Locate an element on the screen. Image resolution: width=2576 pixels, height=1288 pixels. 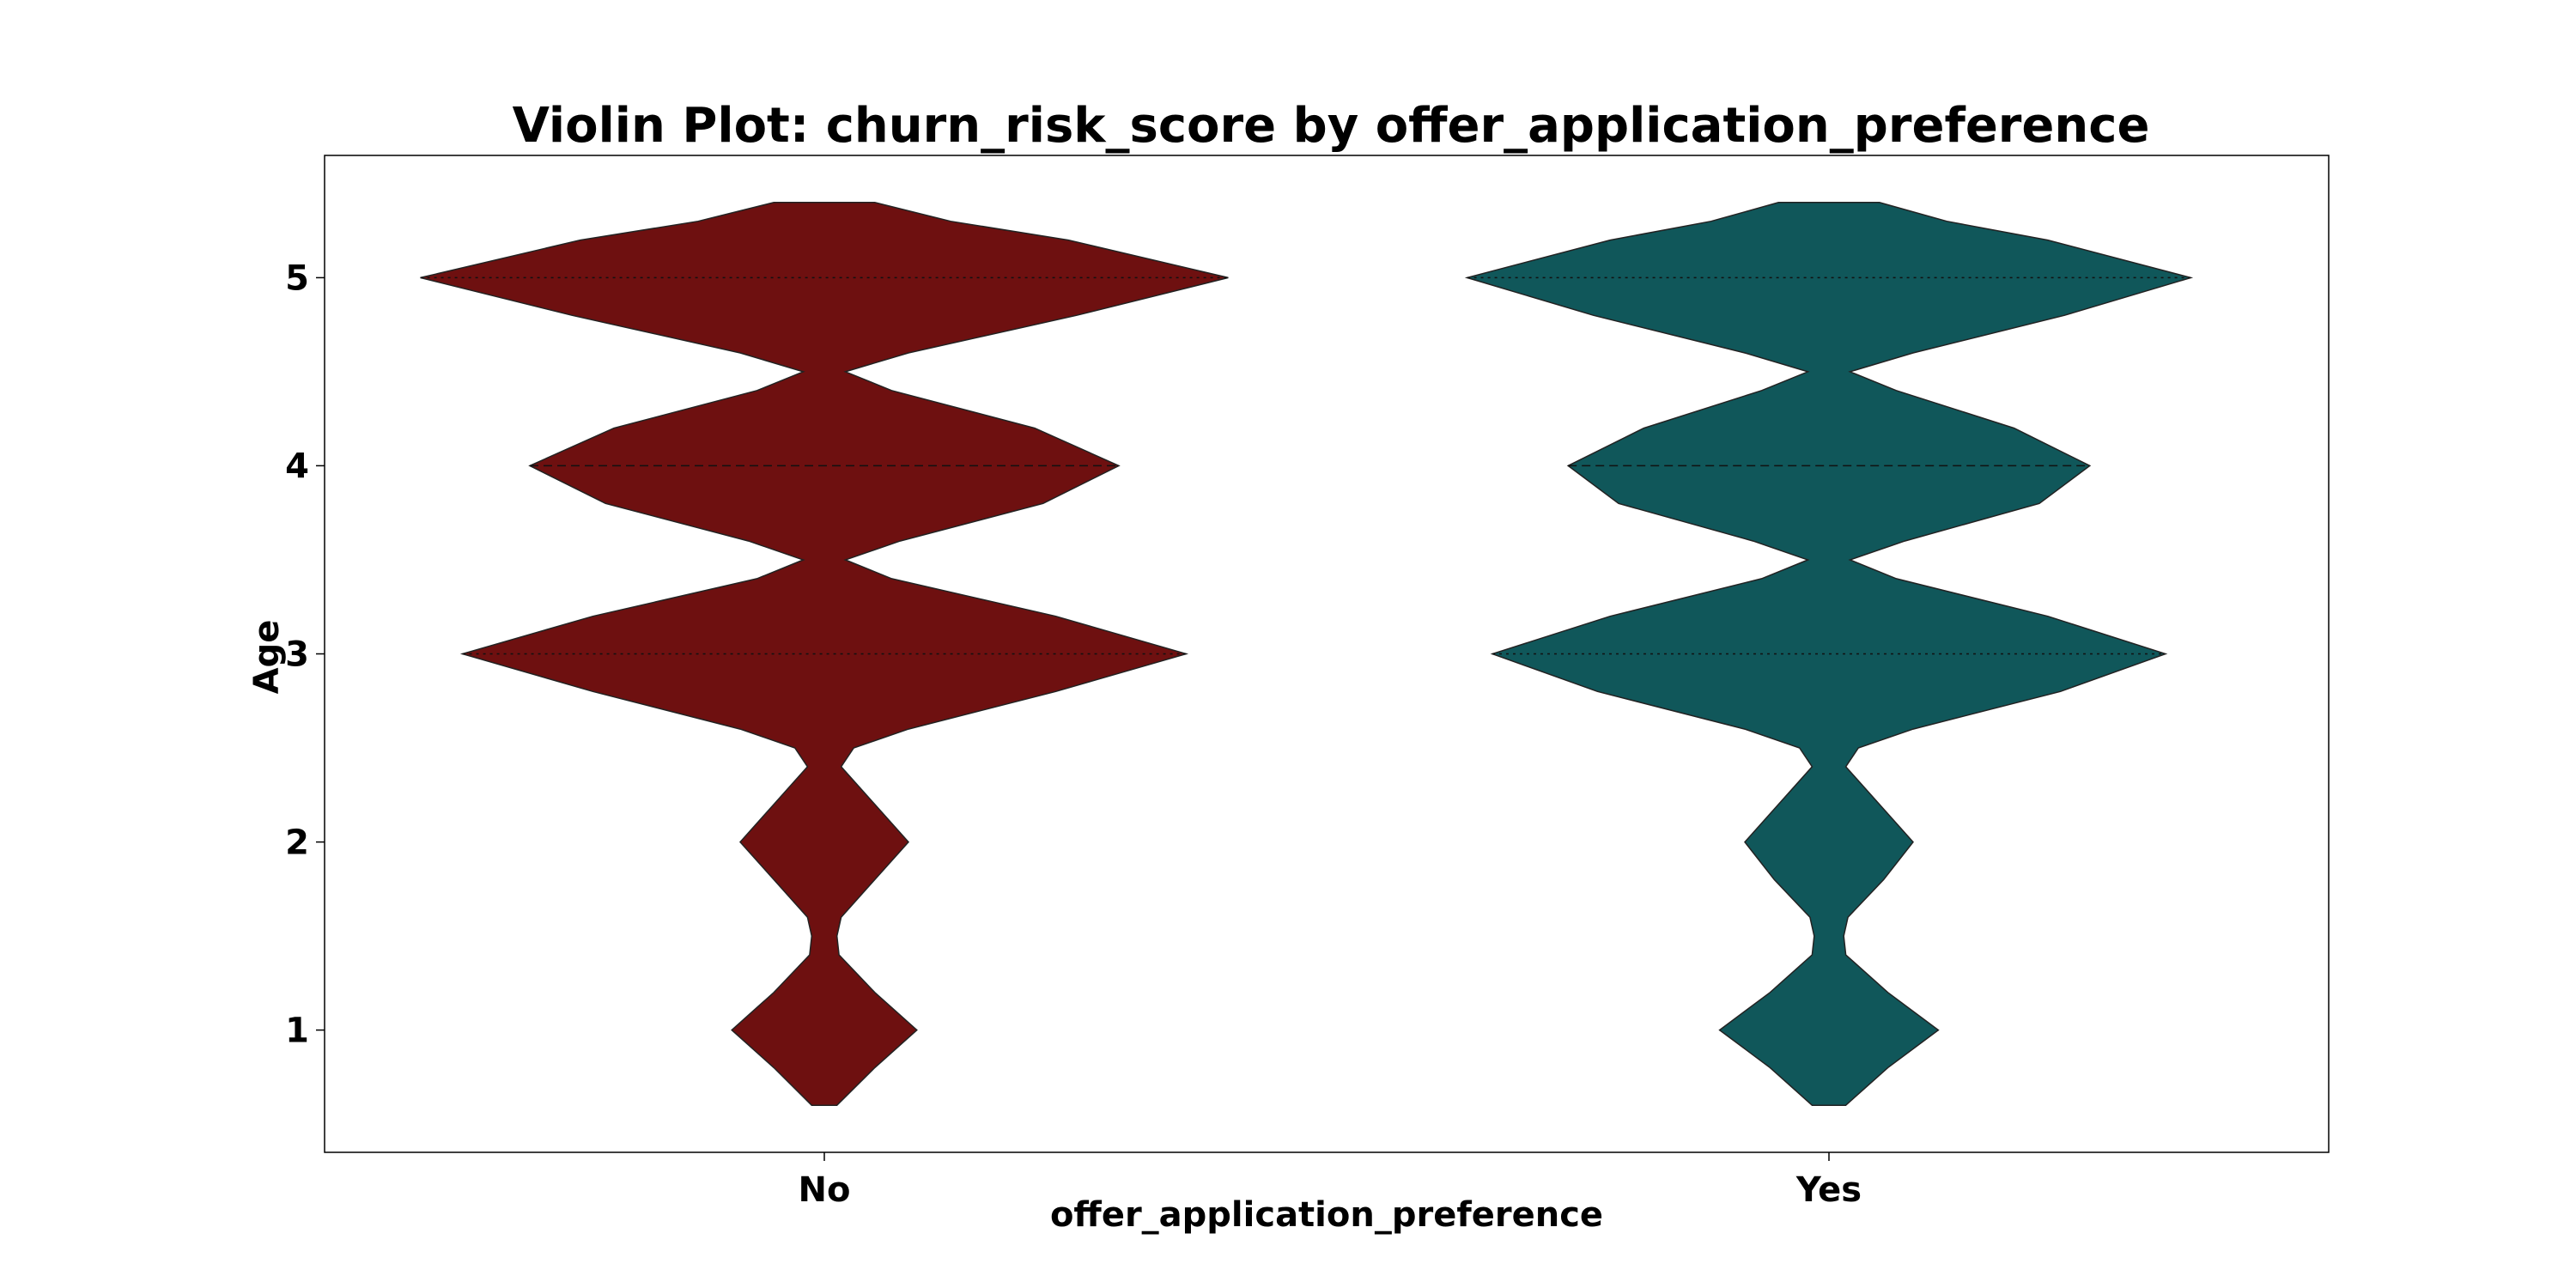
y-tick-label-4: 4 is located at coordinates (297, 466).